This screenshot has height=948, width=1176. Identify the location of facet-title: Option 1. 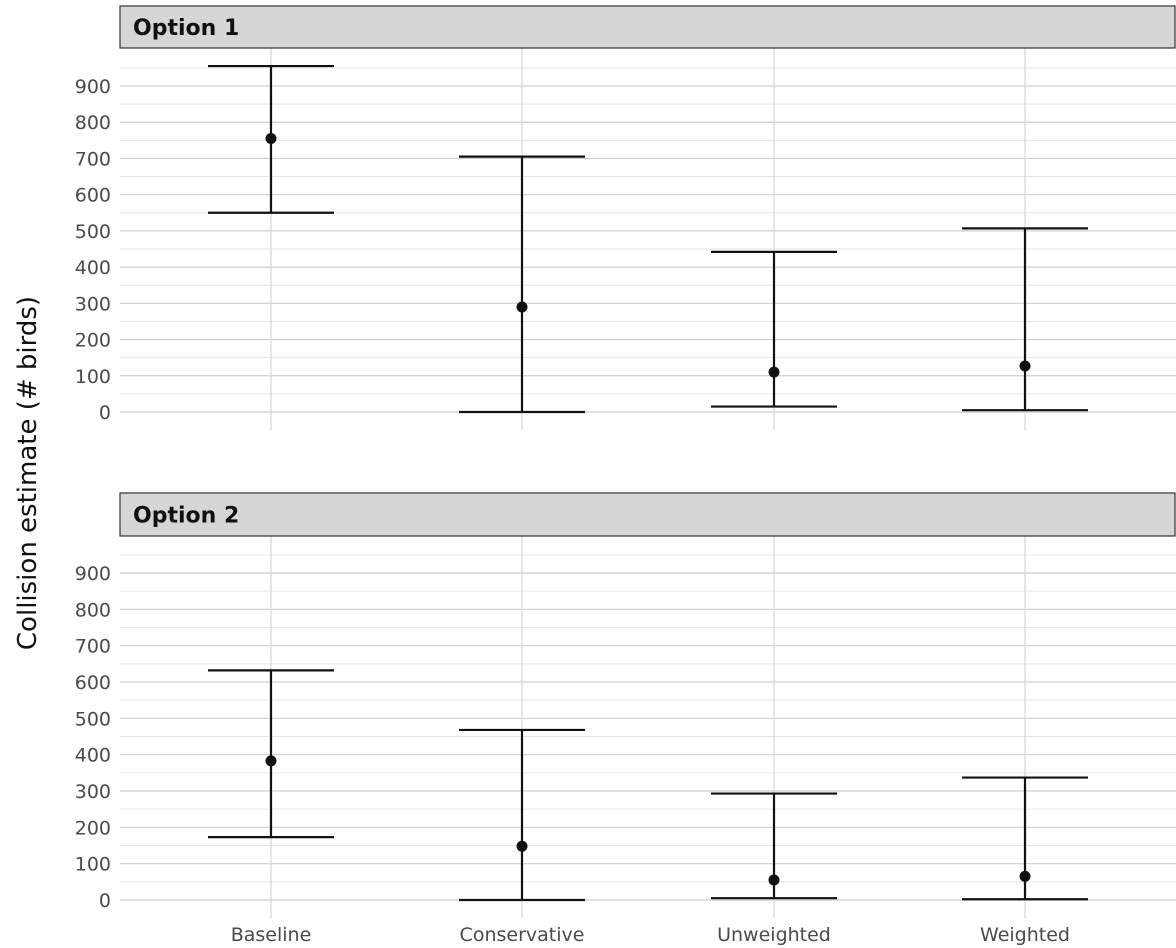
(186, 28).